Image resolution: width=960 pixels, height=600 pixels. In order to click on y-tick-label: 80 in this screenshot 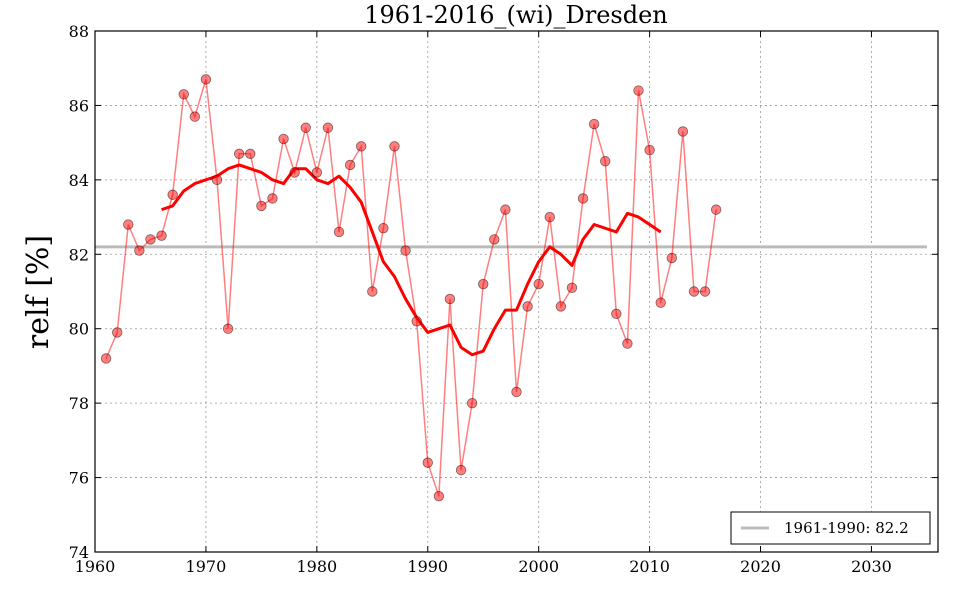, I will do `click(79, 329)`.